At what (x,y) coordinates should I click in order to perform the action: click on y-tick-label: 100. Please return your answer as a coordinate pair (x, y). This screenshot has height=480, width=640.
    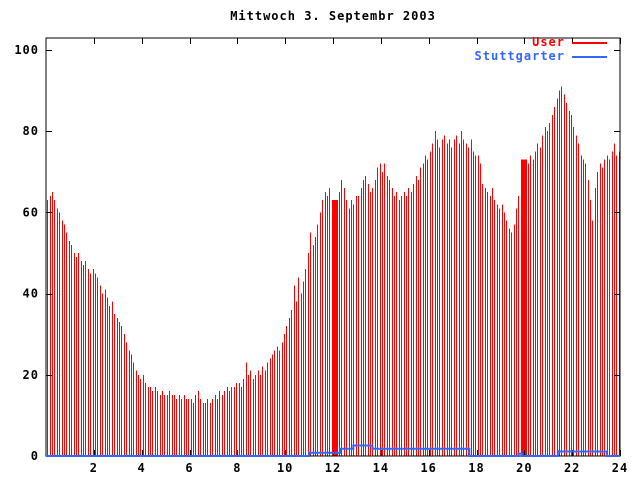
    Looking at the image, I should click on (26, 50).